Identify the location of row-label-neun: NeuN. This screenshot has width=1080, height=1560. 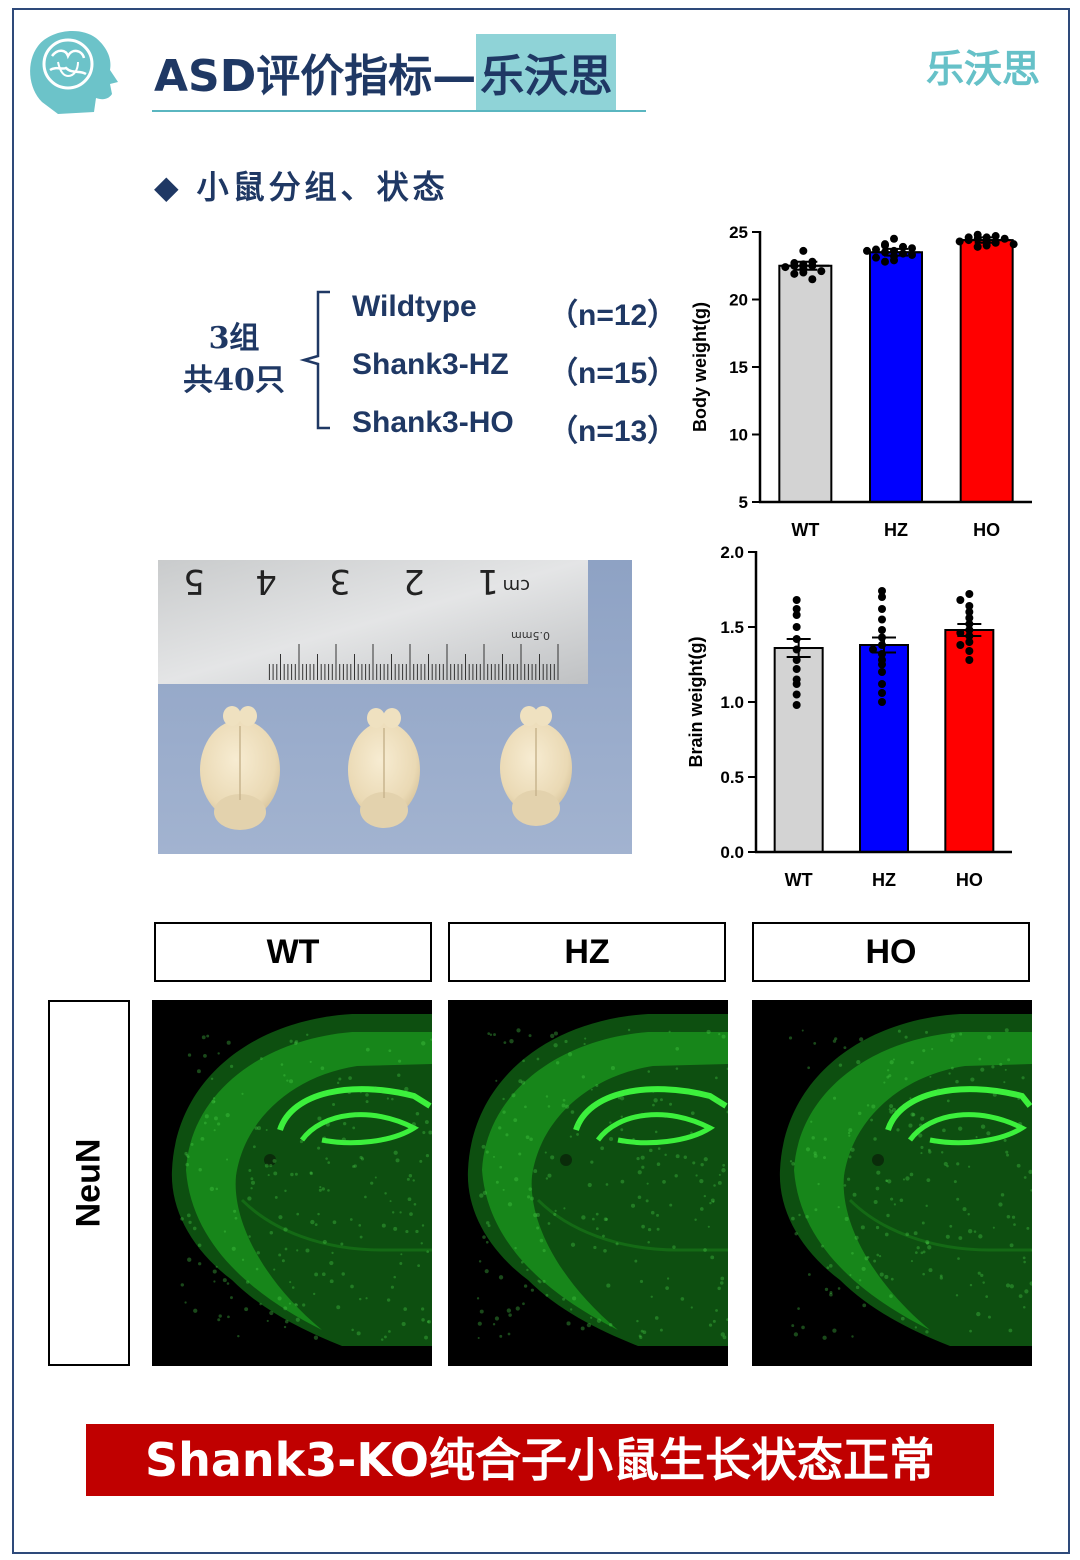
(89, 1183).